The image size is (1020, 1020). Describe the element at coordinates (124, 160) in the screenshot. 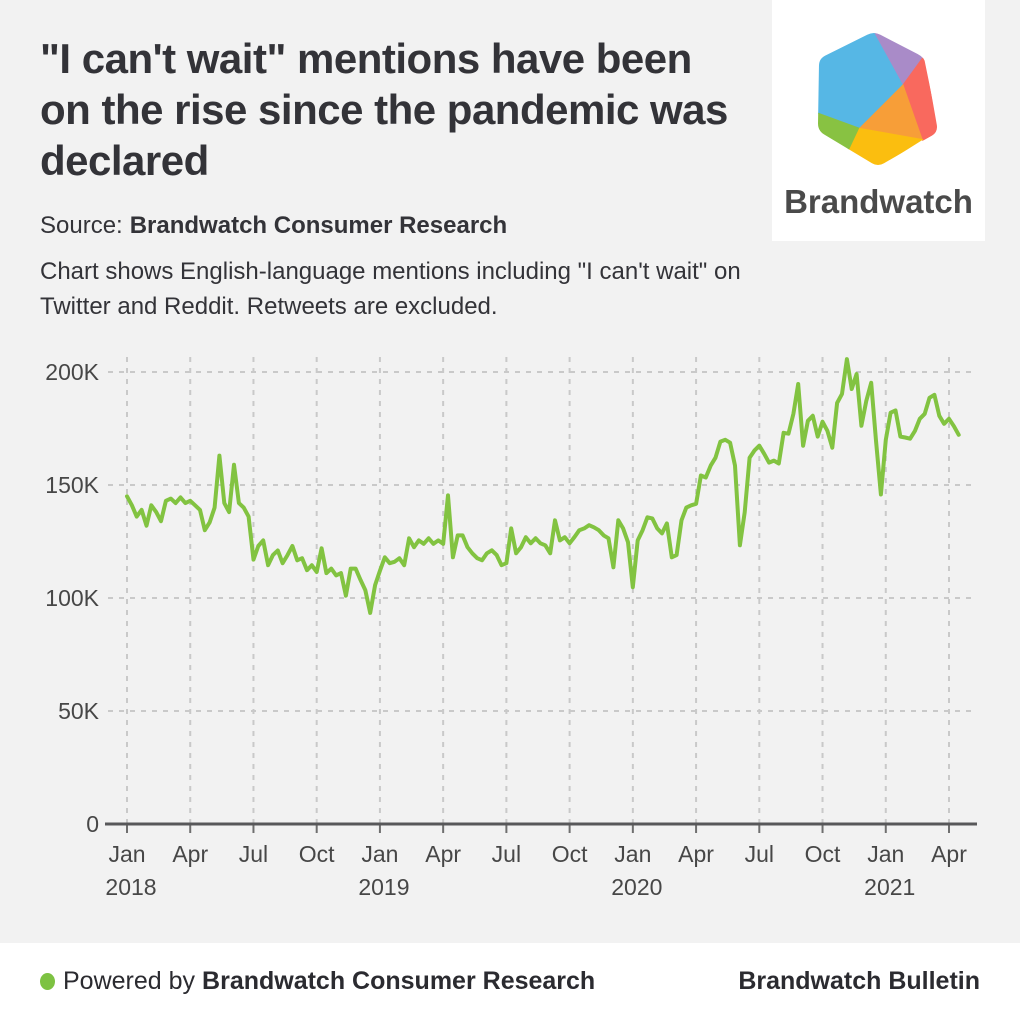

I see `title-line-3: declared` at that location.